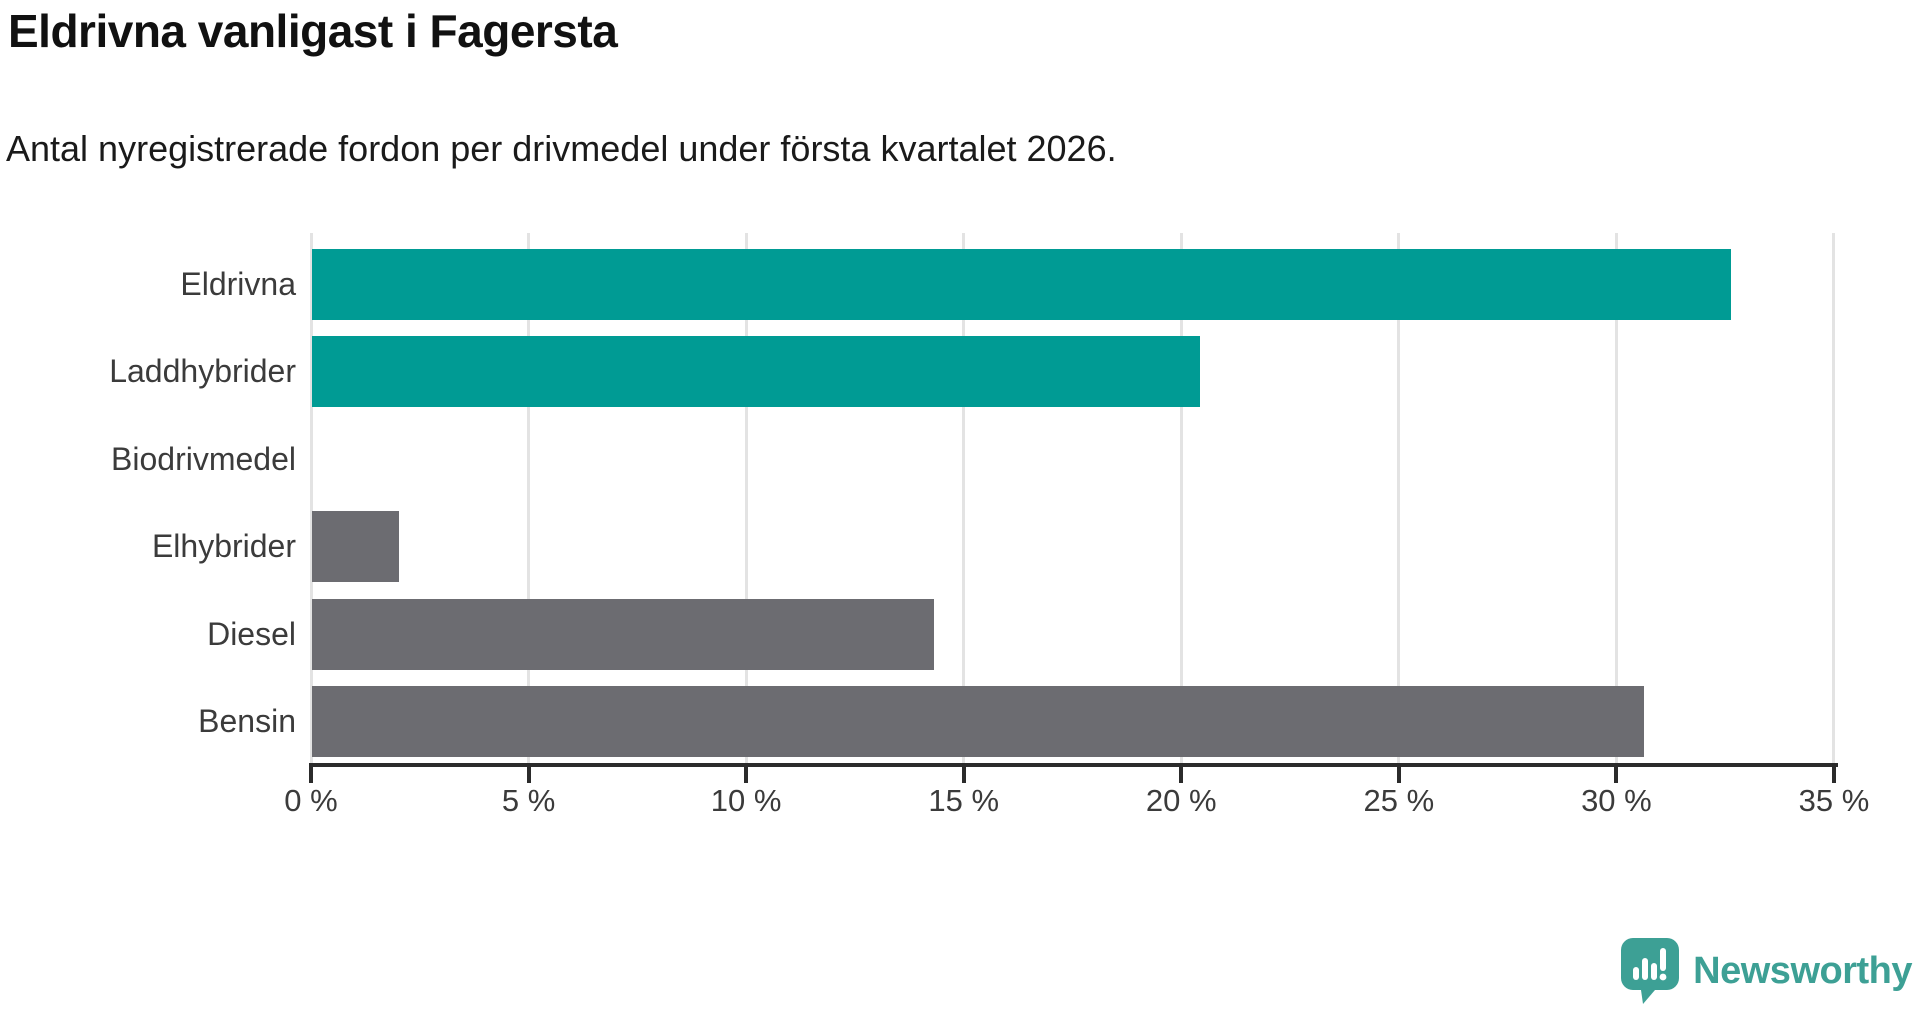  What do you see at coordinates (1616, 800) in the screenshot?
I see `x-tick-label-30: 30 %` at bounding box center [1616, 800].